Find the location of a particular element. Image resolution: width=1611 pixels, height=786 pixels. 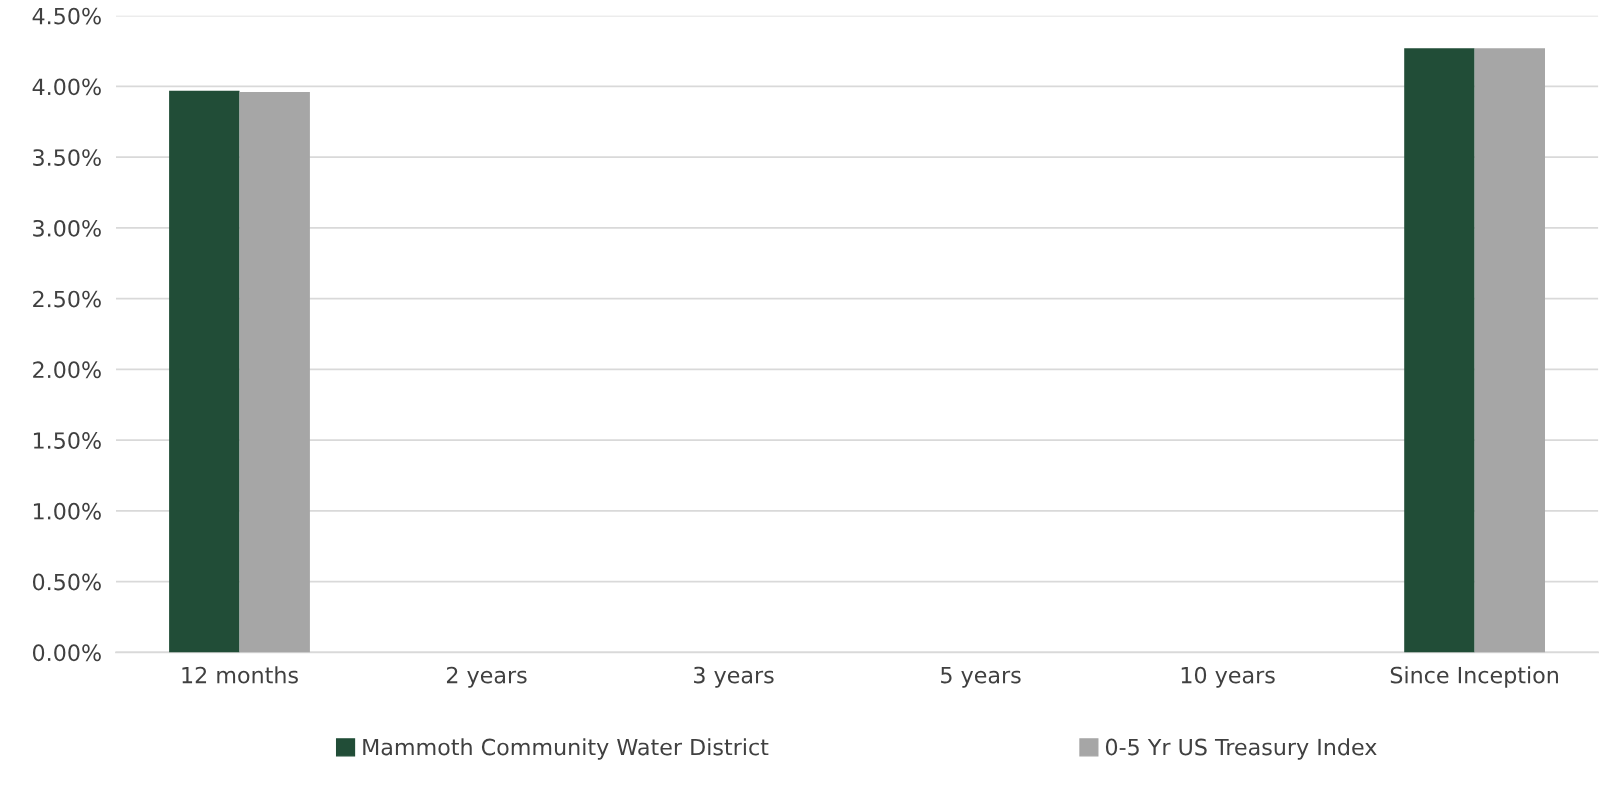

y-tick-label: 0.50% is located at coordinates (66, 582).